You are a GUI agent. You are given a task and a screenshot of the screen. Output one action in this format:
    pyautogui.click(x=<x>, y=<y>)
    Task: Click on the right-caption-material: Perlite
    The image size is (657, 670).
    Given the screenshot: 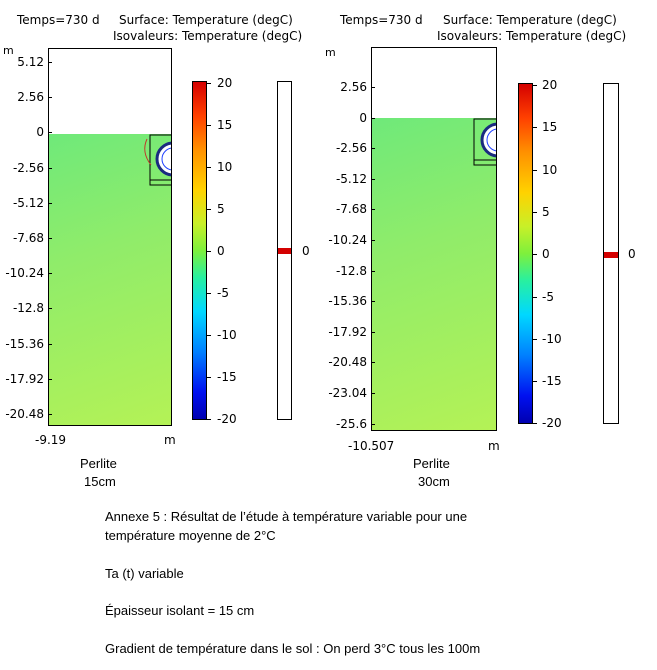 What is the action you would take?
    pyautogui.click(x=431, y=463)
    